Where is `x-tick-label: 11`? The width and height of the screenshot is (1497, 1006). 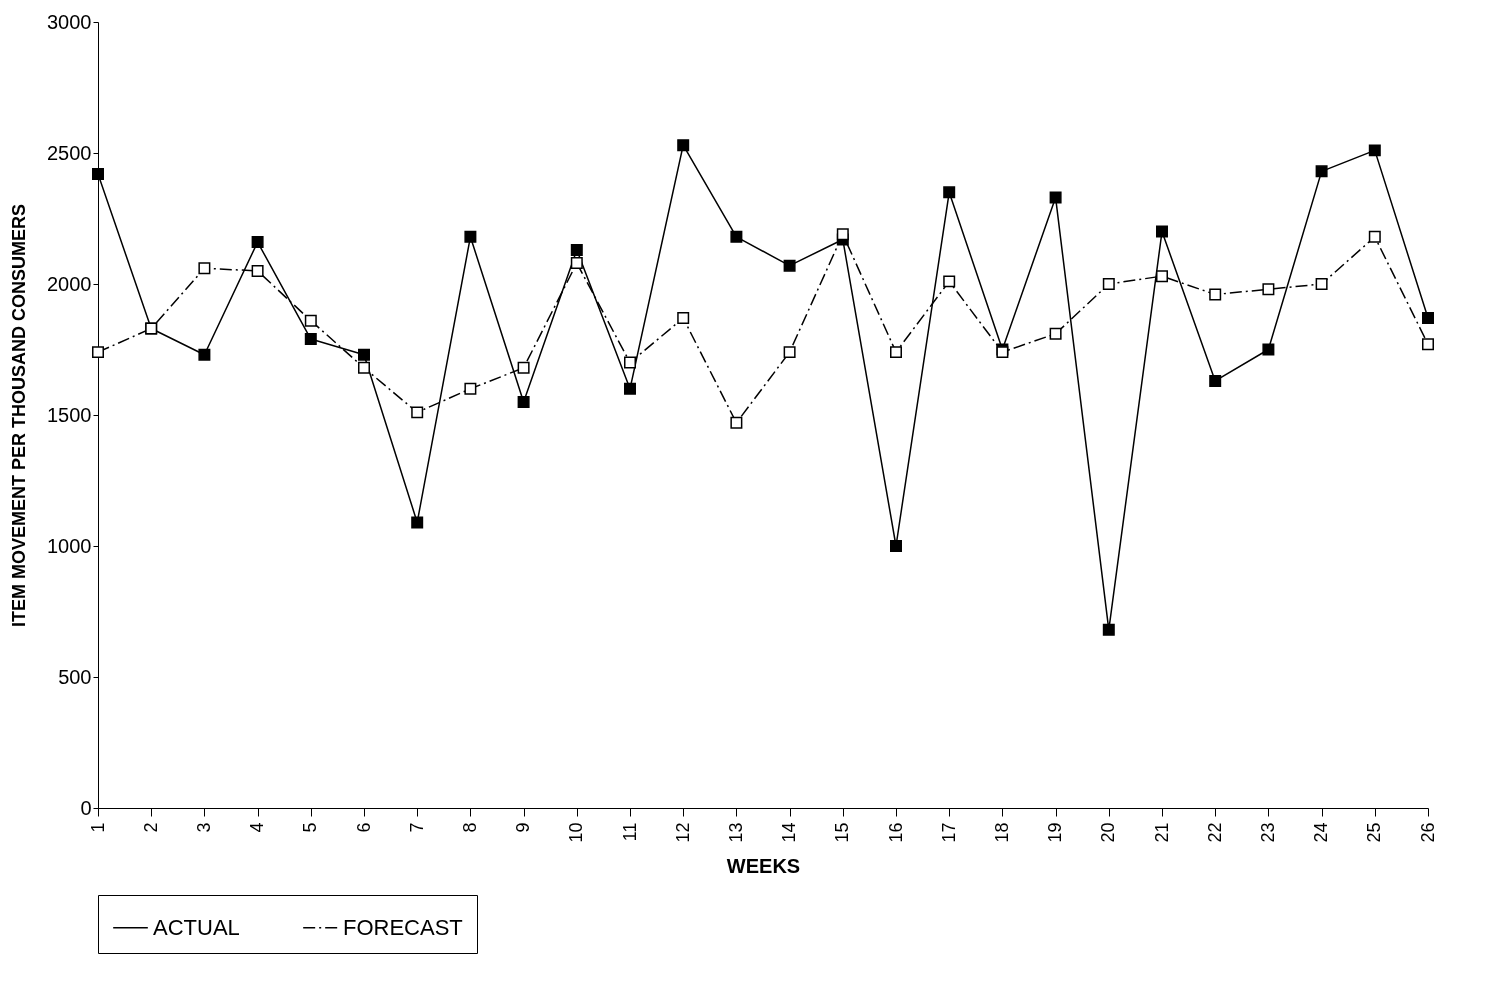 x-tick-label: 11 is located at coordinates (629, 832).